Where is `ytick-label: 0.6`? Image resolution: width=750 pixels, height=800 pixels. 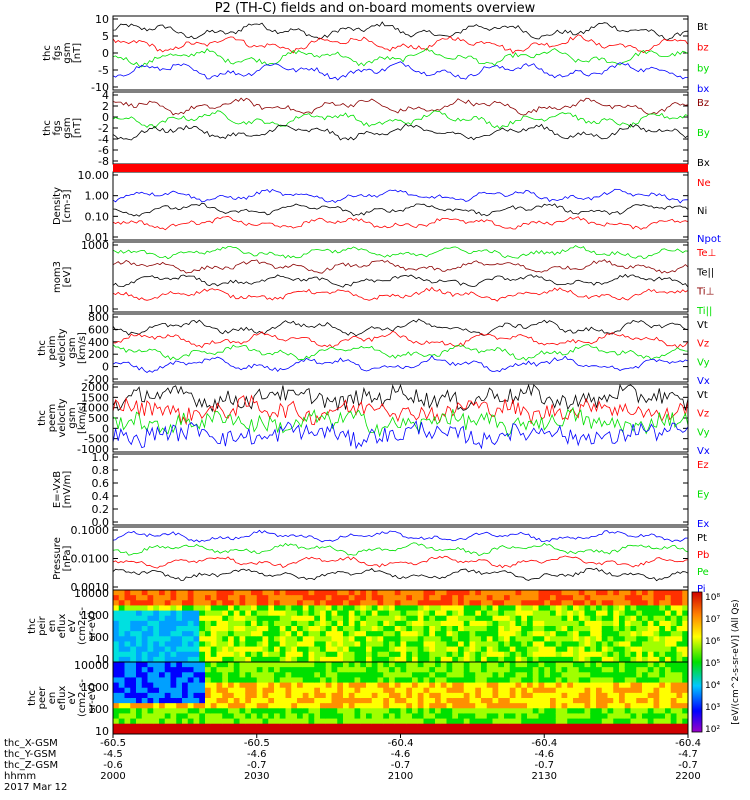 ytick-label: 0.6 is located at coordinates (101, 483).